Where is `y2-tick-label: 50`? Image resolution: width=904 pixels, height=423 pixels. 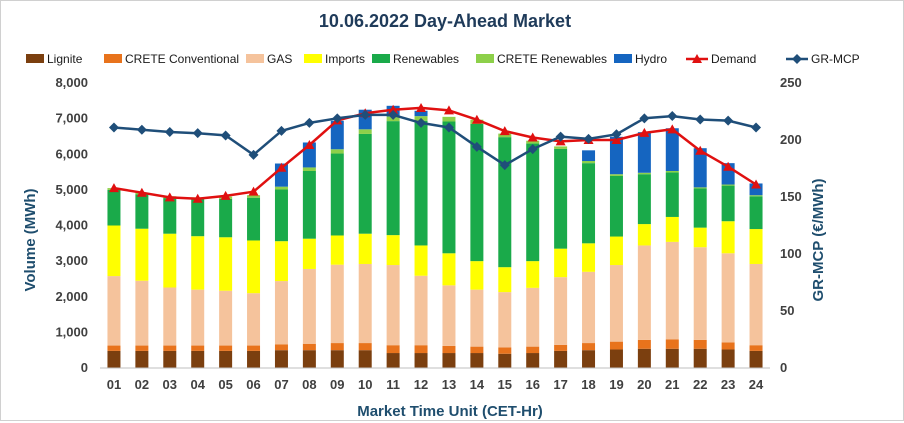
y2-tick-label: 50 is located at coordinates (787, 310).